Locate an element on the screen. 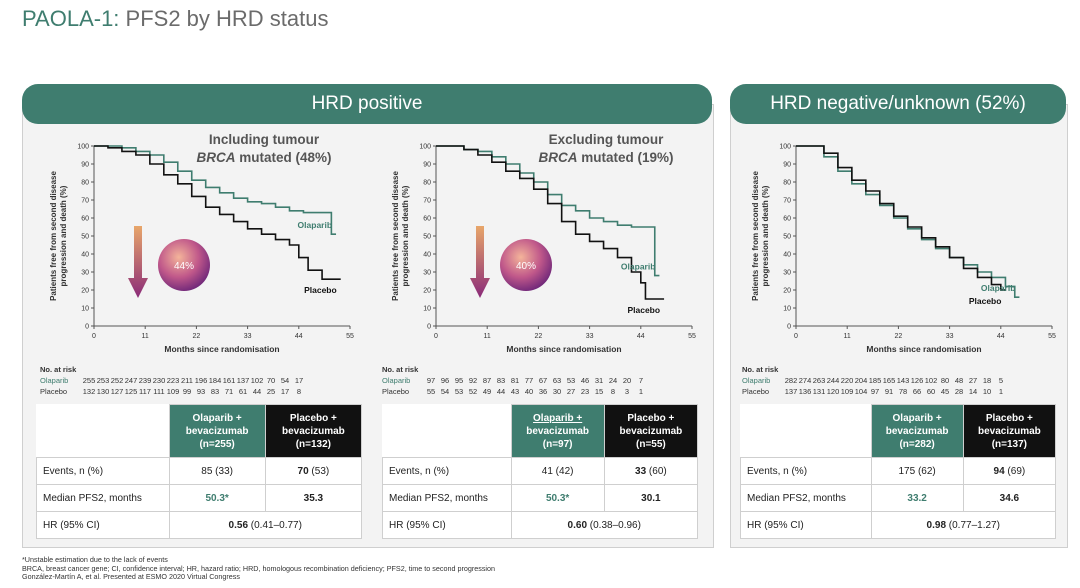 The image size is (1080, 588). events-pla-n: 70 is located at coordinates (303, 471).